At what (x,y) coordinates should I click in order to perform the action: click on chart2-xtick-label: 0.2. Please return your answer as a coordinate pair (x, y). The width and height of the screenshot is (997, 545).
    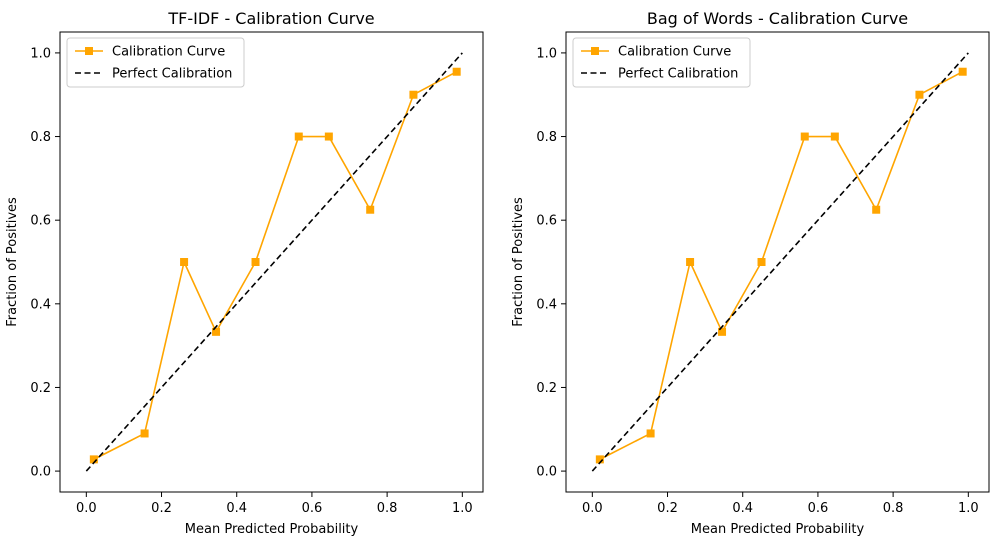
    Looking at the image, I should click on (667, 508).